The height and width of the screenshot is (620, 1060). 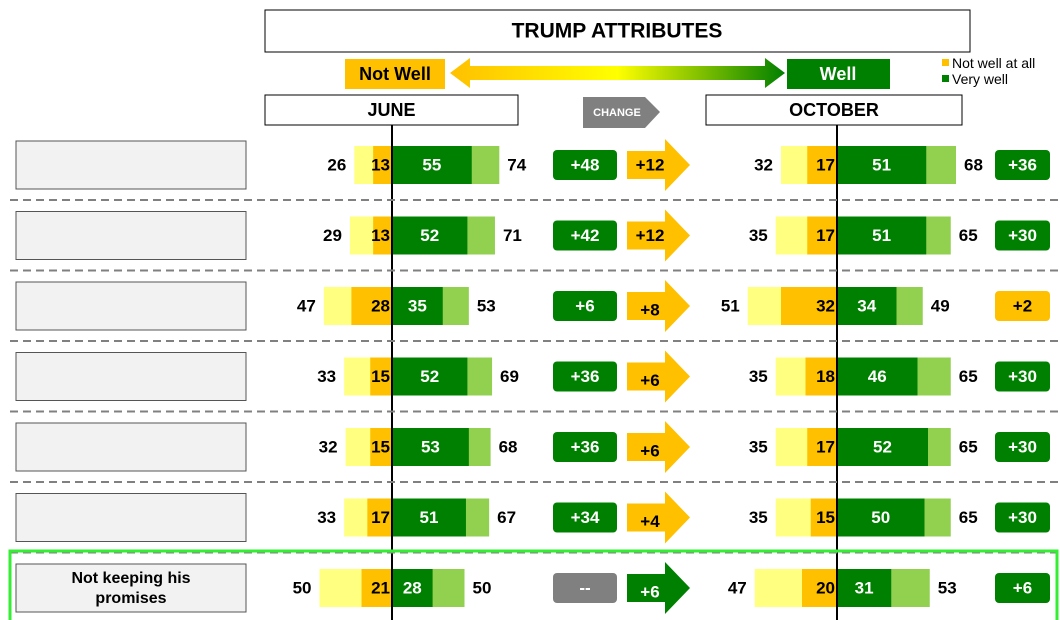 What do you see at coordinates (328, 447) in the screenshot?
I see `not-well-label: 32` at bounding box center [328, 447].